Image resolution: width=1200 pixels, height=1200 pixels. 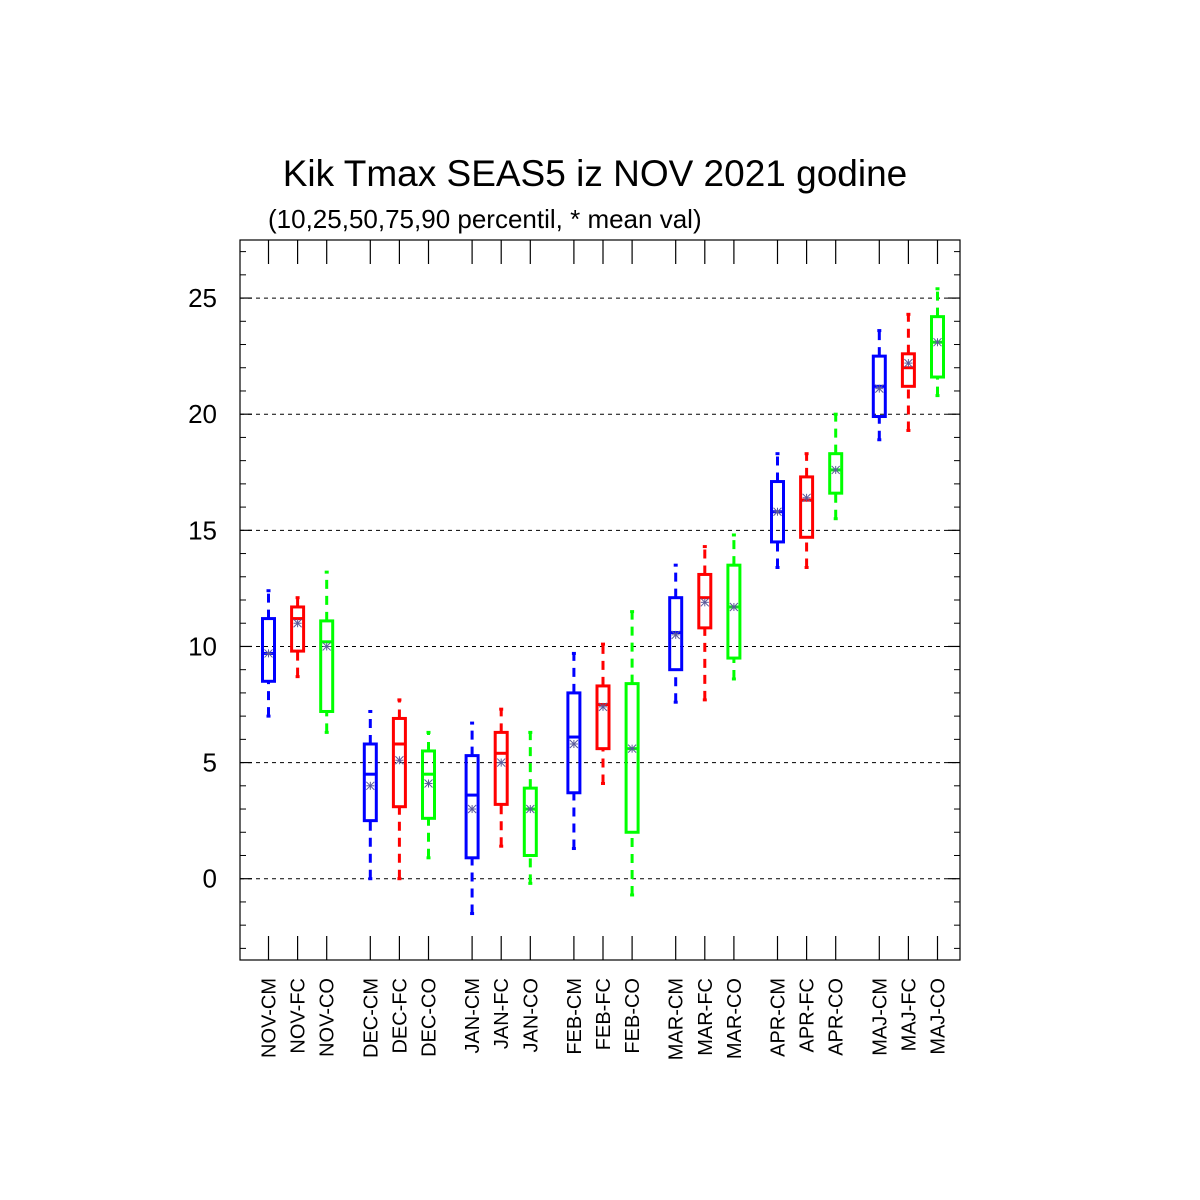 I want to click on x-tick-label: JAN-CO, so click(x=531, y=1015).